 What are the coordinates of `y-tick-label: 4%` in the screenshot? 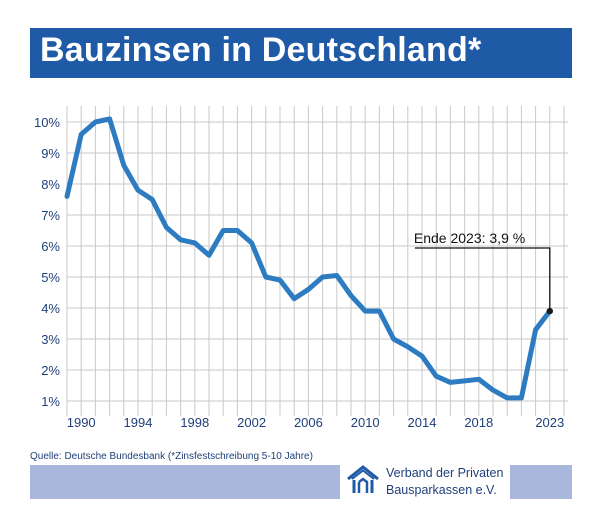 It's located at (50, 308).